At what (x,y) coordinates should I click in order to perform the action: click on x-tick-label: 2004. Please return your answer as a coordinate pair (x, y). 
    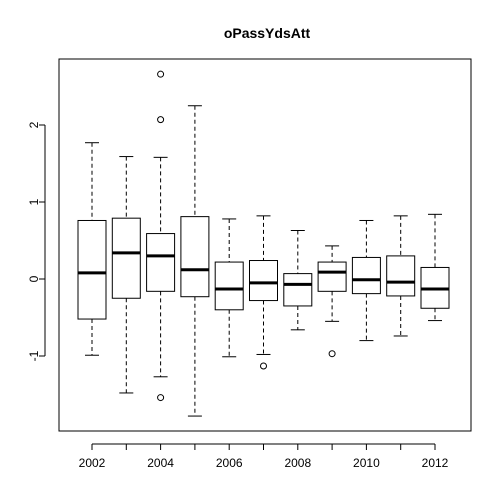
    Looking at the image, I should click on (160, 463).